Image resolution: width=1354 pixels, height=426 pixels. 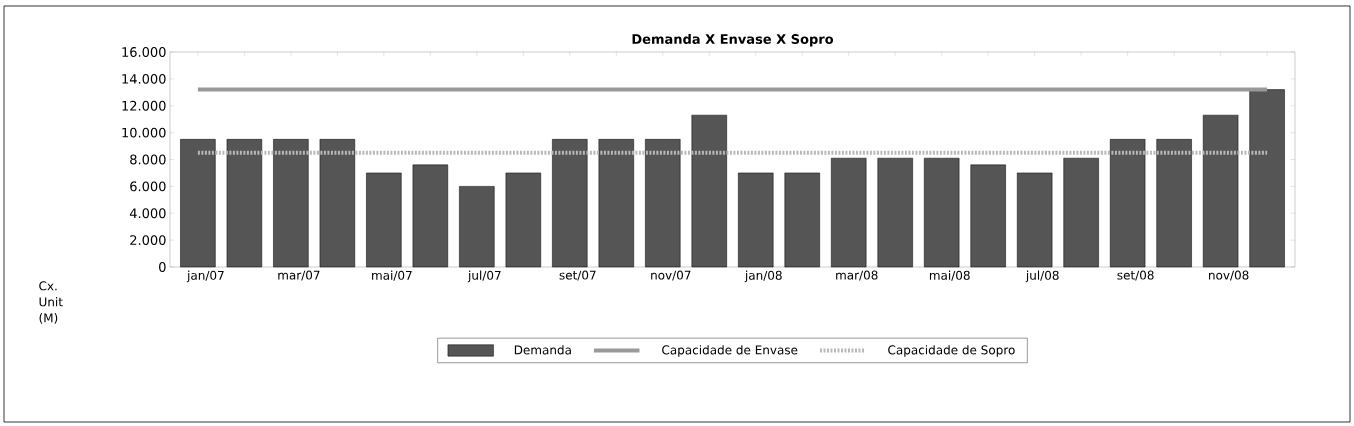 What do you see at coordinates (205, 276) in the screenshot?
I see `x-tick-label: jan/07` at bounding box center [205, 276].